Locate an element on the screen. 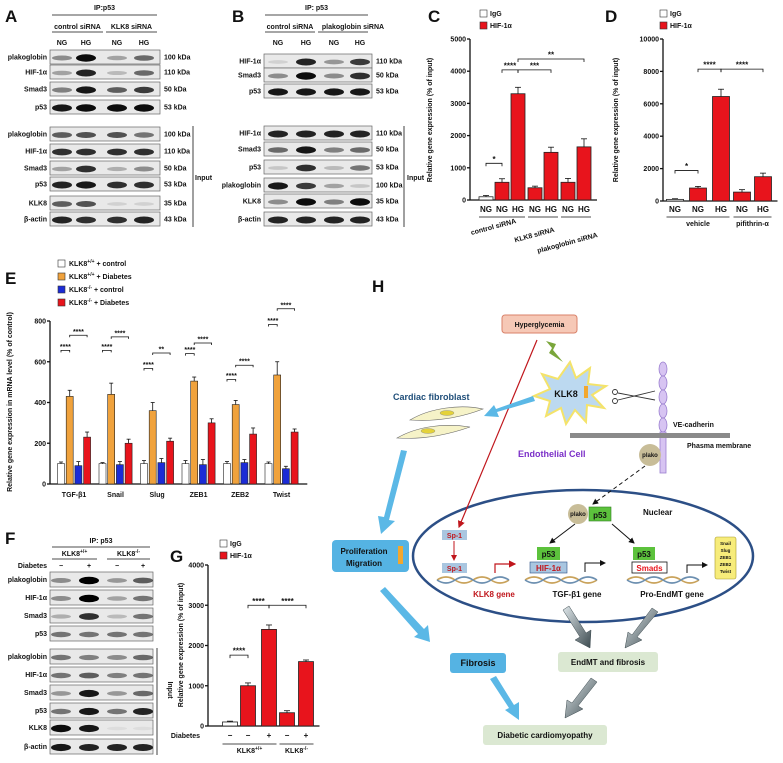  hif1a-label: HIF-1α is located at coordinates (548, 568).